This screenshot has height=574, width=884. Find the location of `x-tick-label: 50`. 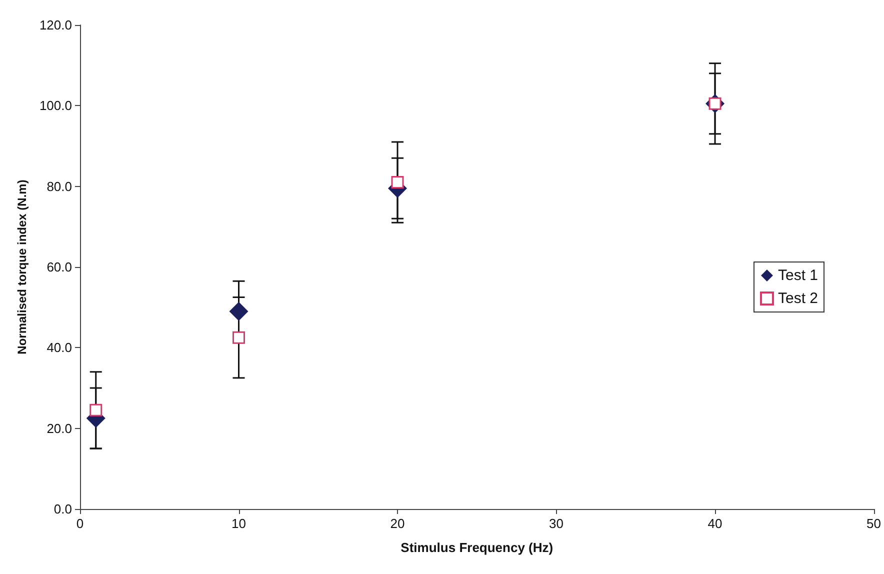

x-tick-label: 50 is located at coordinates (874, 523).